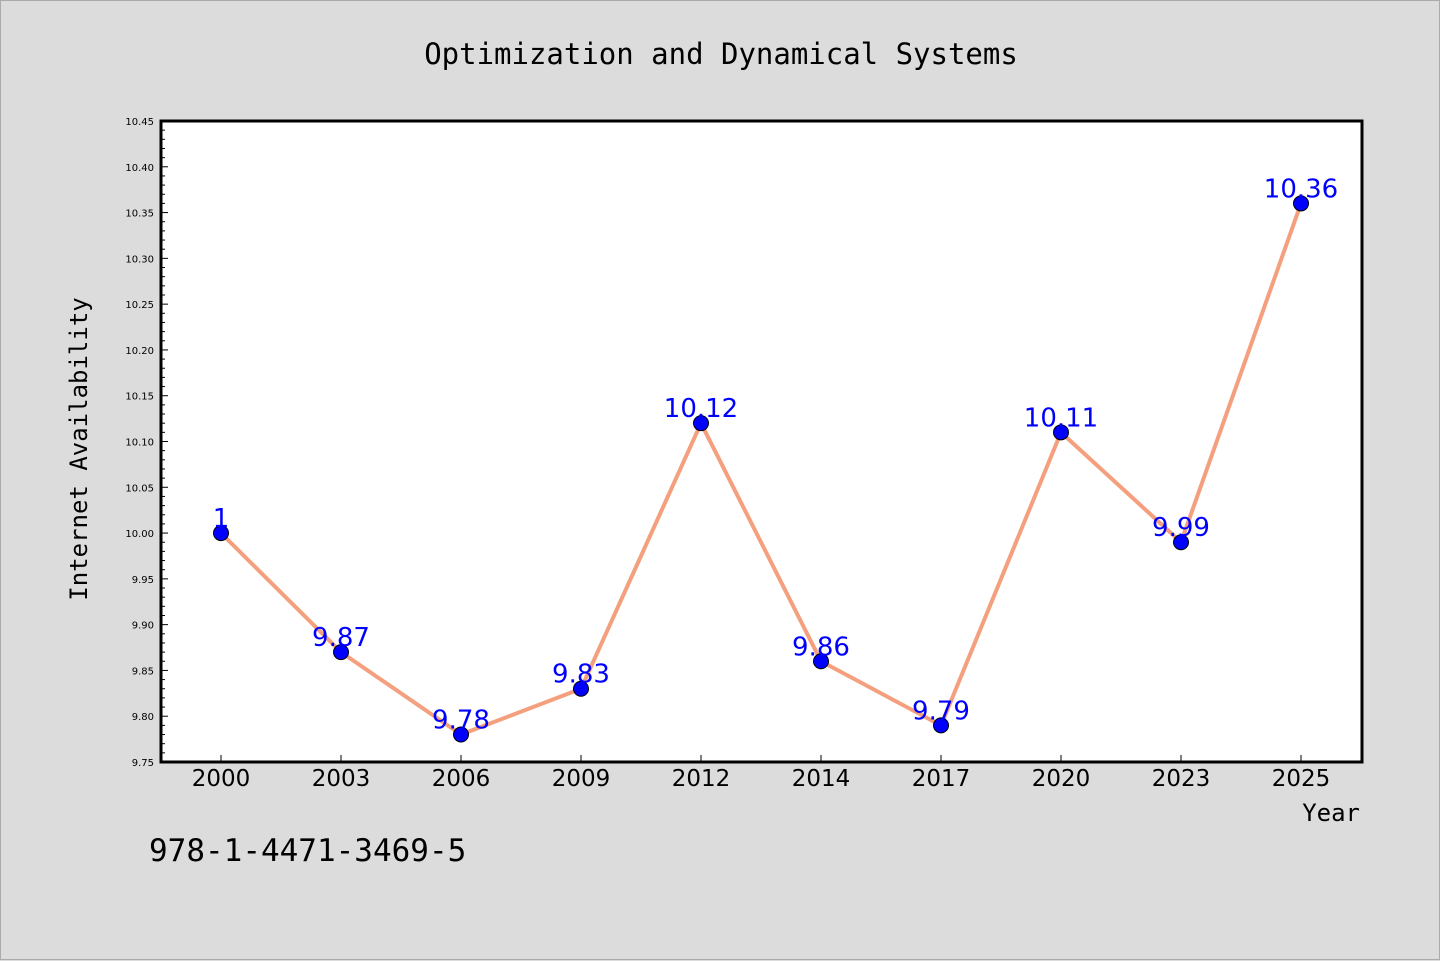  What do you see at coordinates (79, 448) in the screenshot?
I see `y-axis-title: Internet Availability` at bounding box center [79, 448].